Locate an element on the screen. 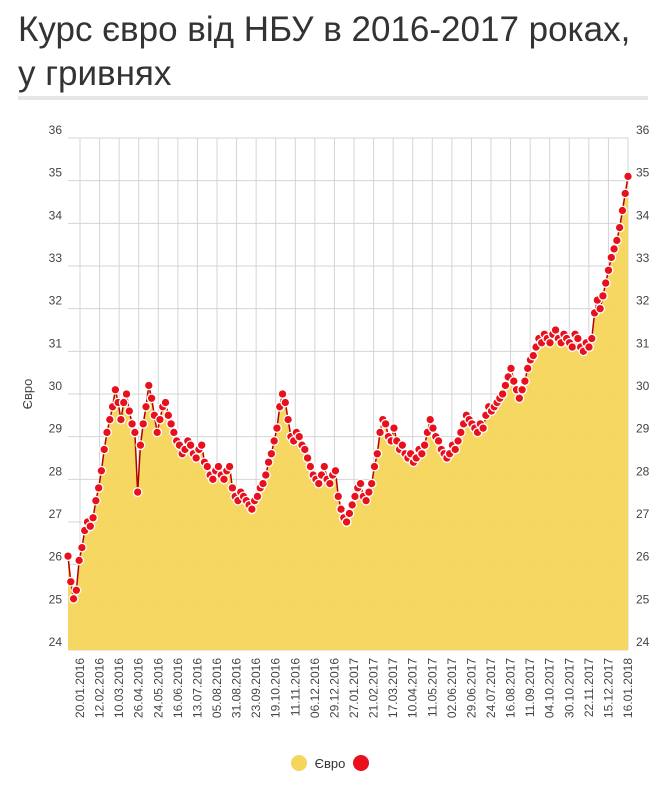 This screenshot has height=788, width=660. y-tick-label-right: 32 is located at coordinates (643, 301).